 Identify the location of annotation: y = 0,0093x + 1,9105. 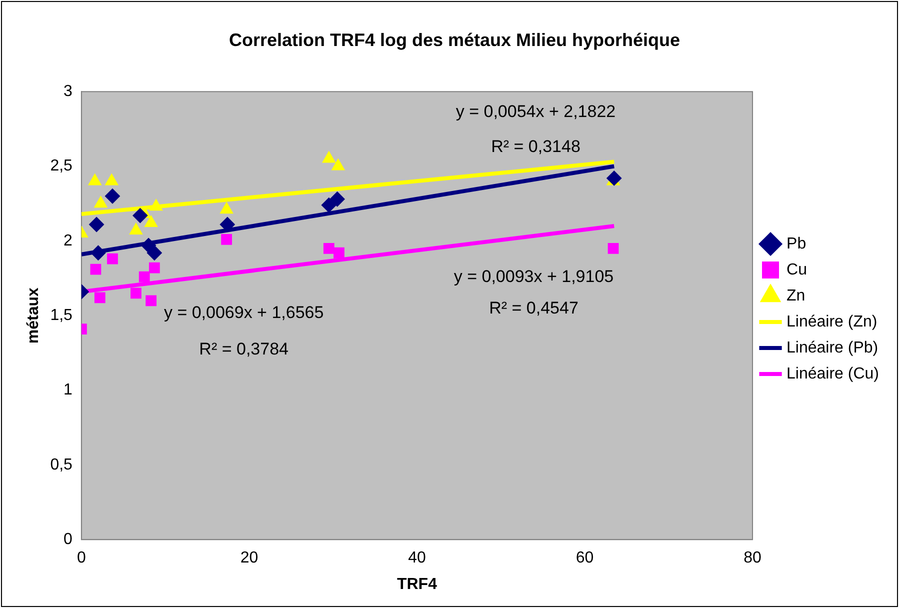
(534, 276).